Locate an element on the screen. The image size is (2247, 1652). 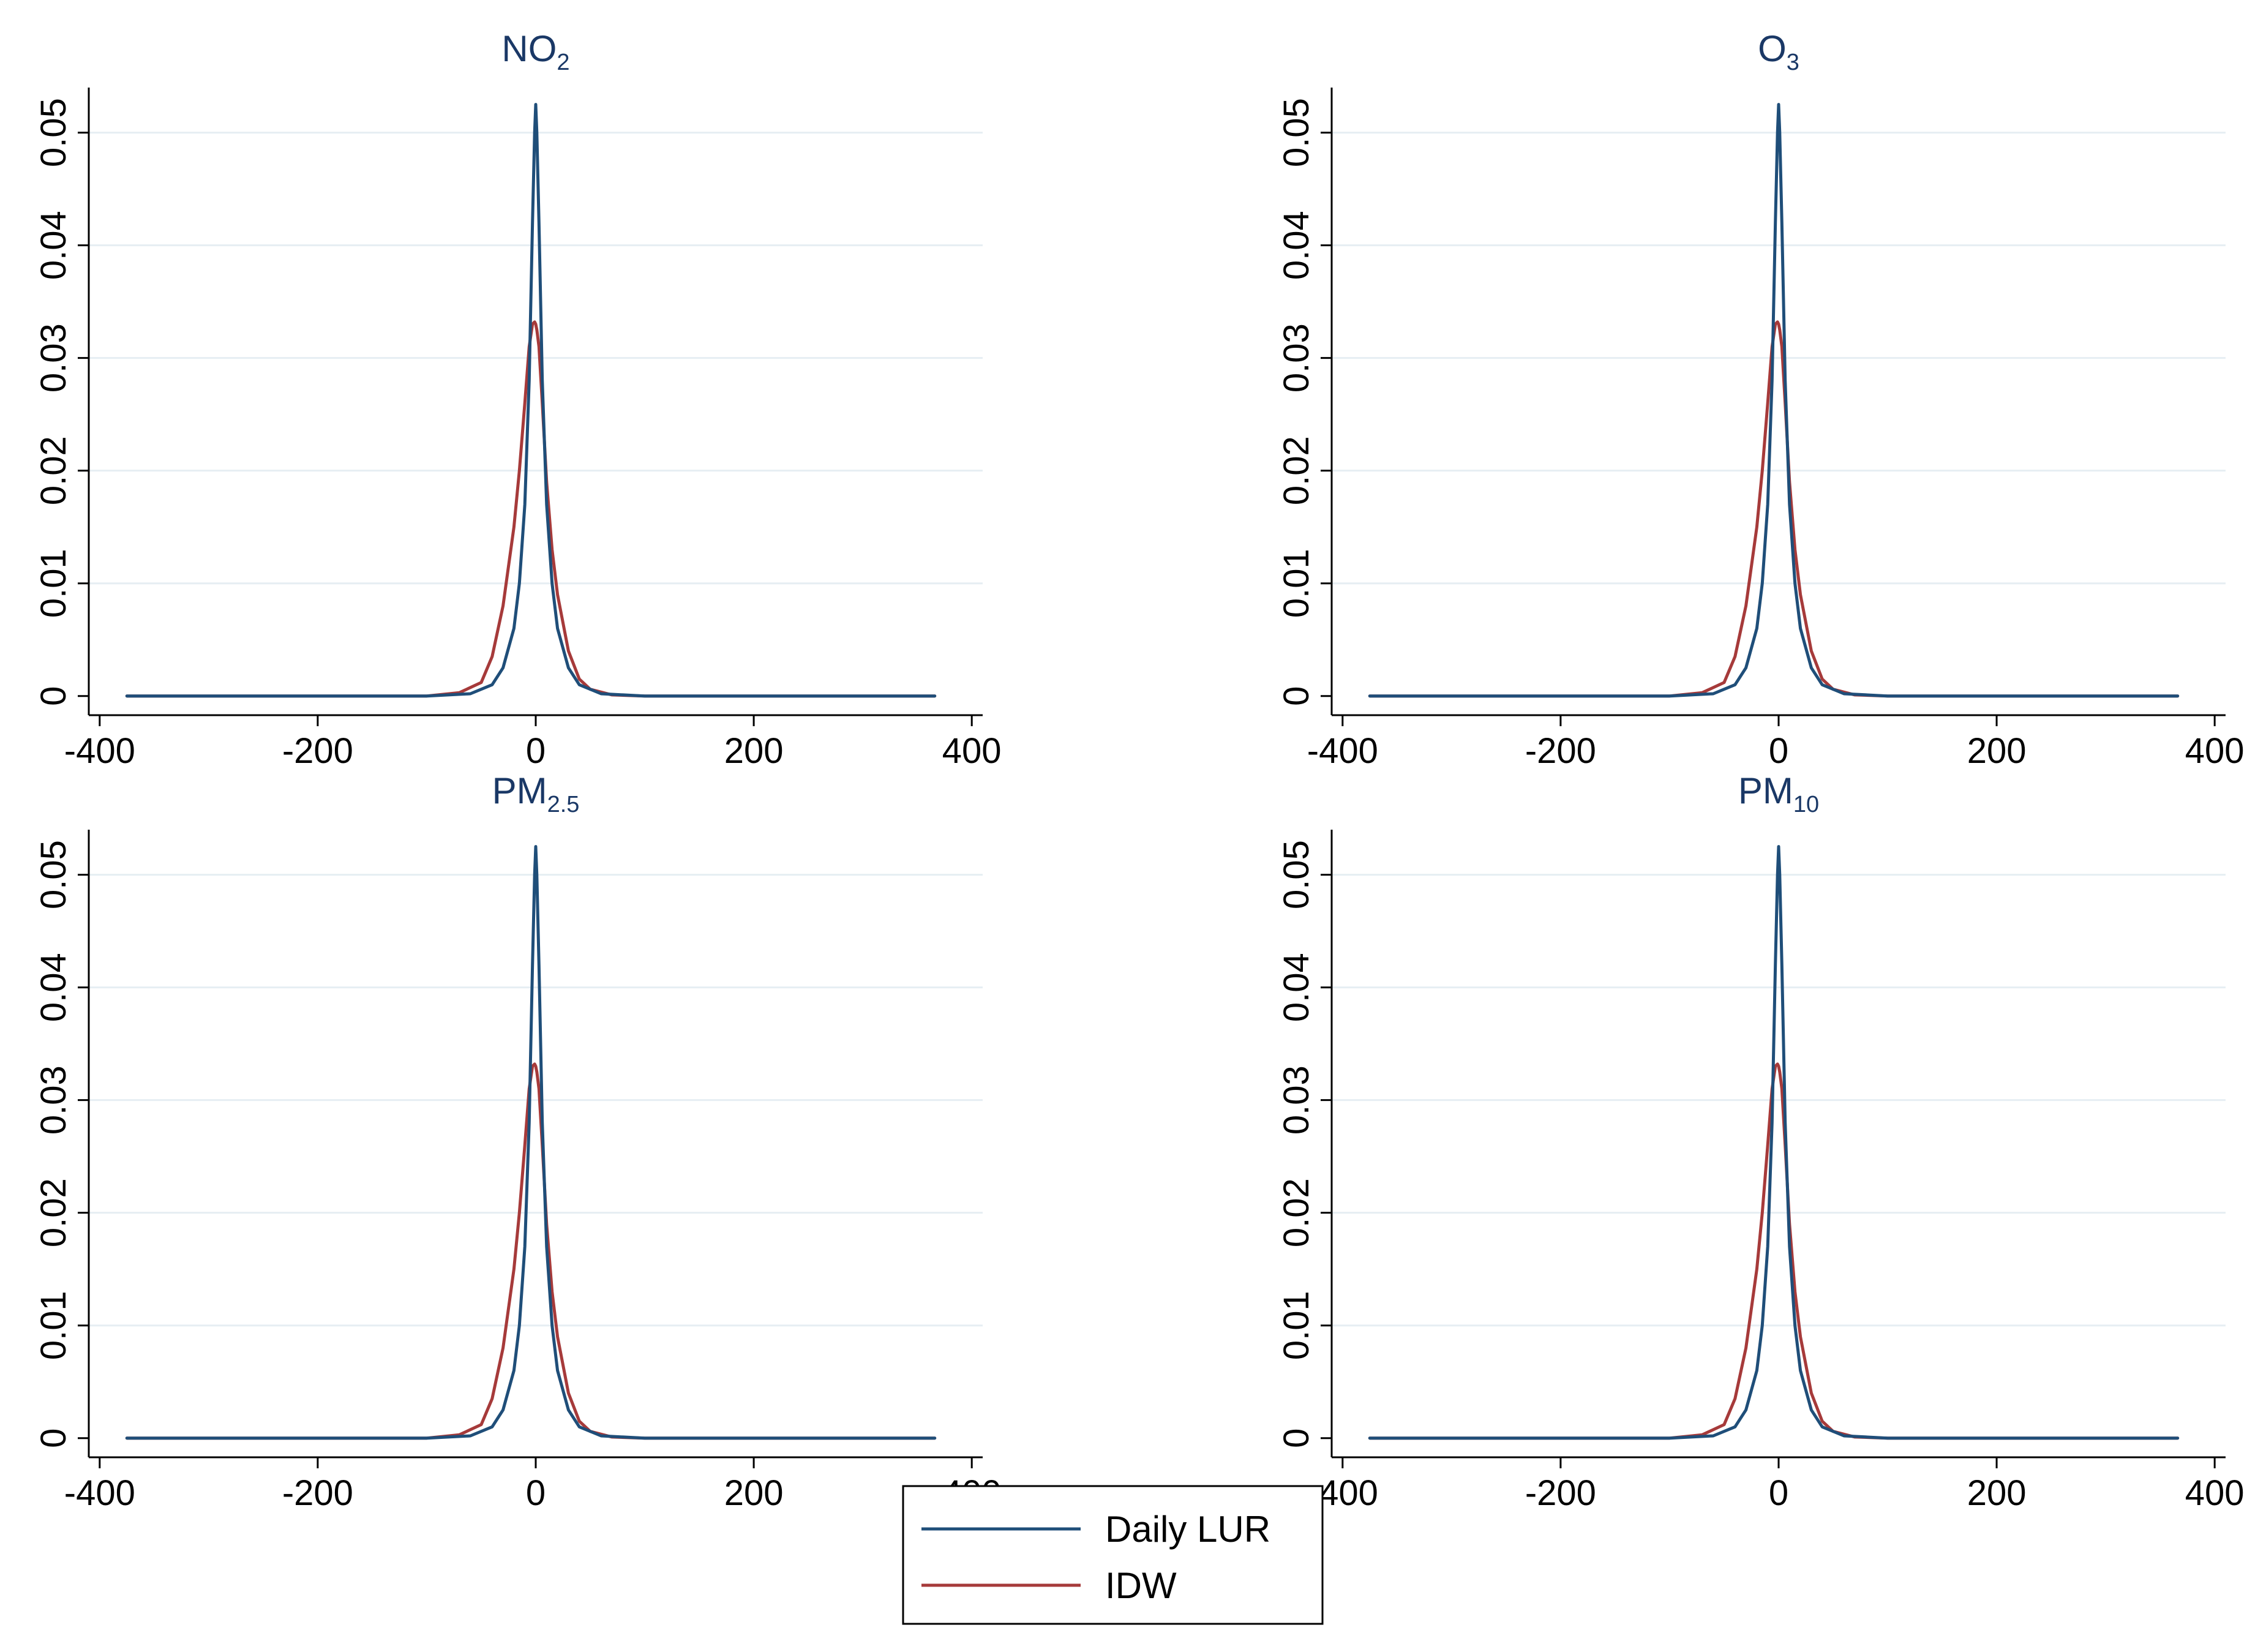
legend-box is located at coordinates (1113, 1555).